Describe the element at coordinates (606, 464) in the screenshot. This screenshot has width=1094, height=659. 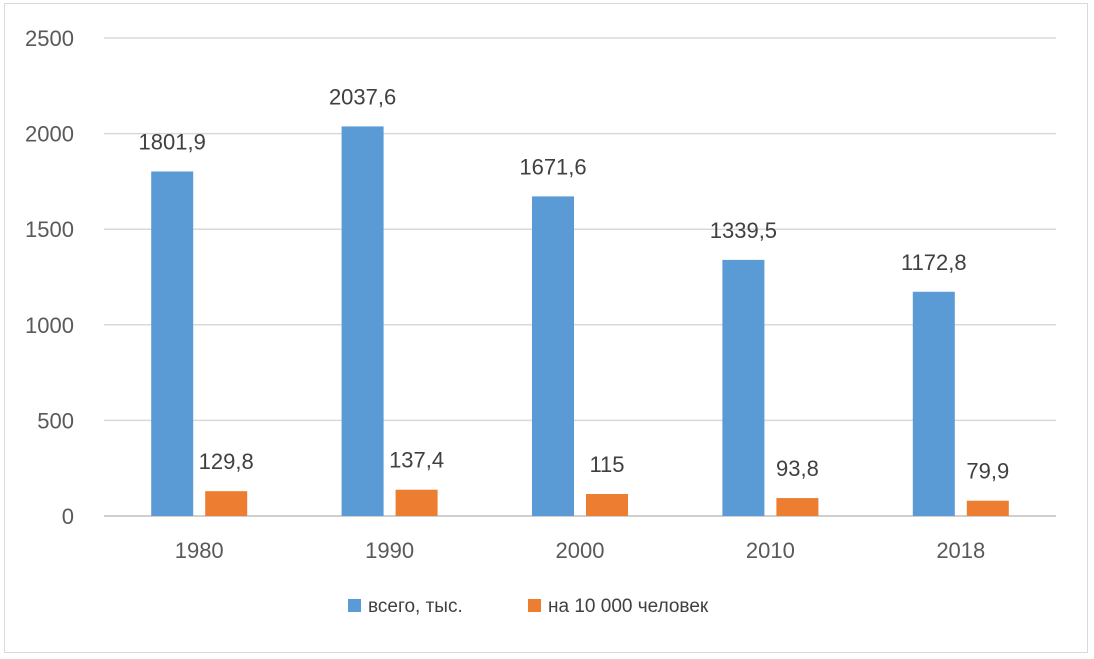
I see `data-label: 115` at that location.